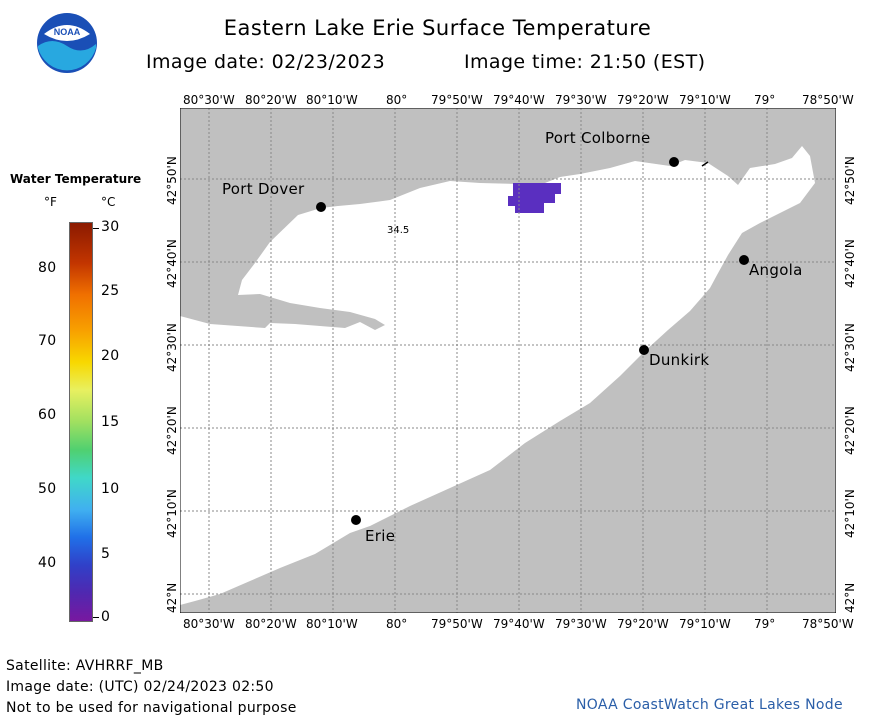 Image resolution: width=875 pixels, height=724 pixels. I want to click on footer-utc-date: Image date: (UTC) 02/24/2023 02:50, so click(140, 687).